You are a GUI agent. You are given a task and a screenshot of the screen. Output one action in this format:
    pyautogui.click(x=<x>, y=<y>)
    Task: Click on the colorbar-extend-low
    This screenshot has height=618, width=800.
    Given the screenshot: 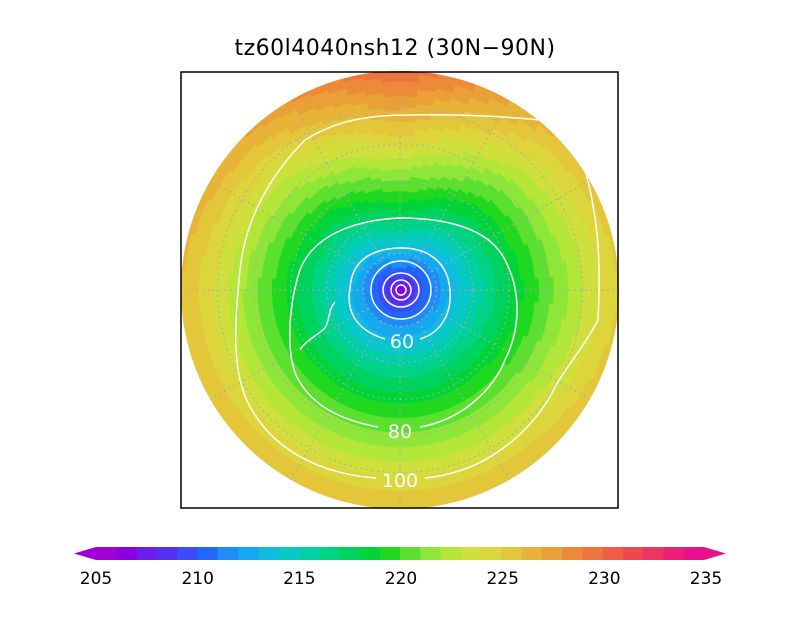 What is the action you would take?
    pyautogui.click(x=85, y=553)
    